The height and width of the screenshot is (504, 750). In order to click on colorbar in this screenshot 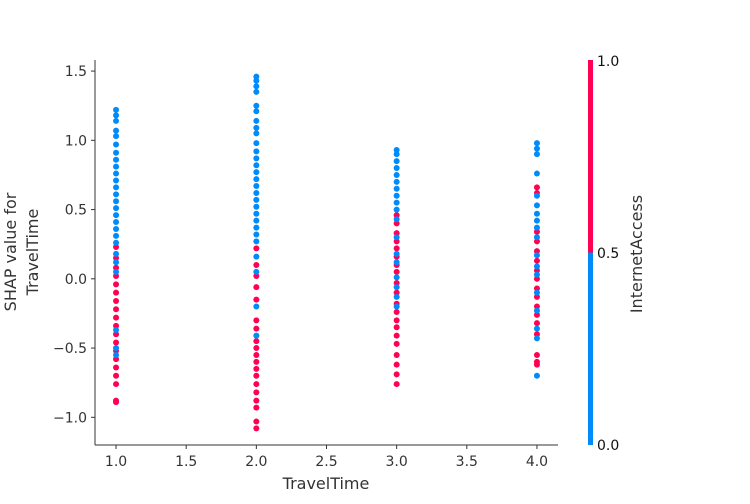, I will do `click(590, 252)`.